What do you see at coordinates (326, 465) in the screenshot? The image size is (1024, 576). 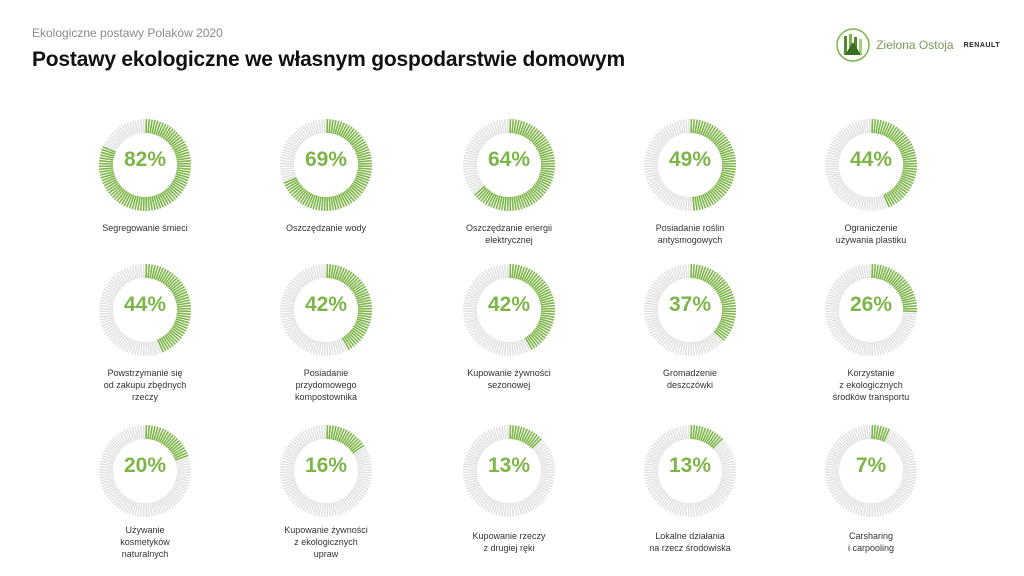 I see `donut-value-label: 16%` at bounding box center [326, 465].